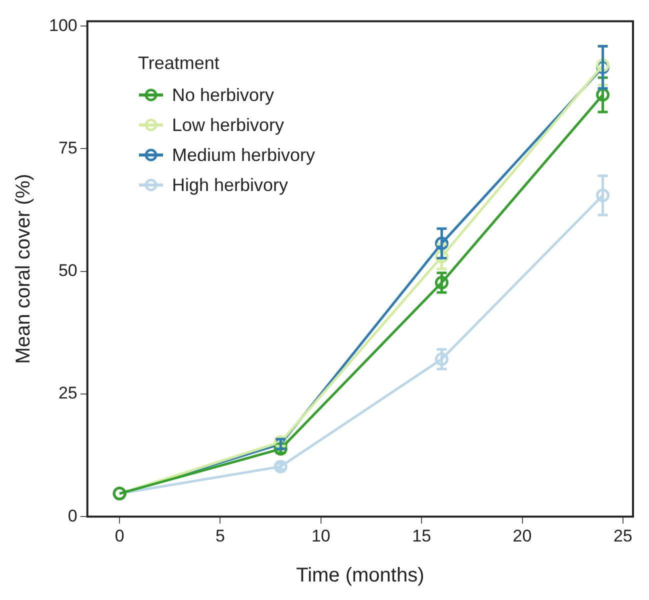 This screenshot has width=649, height=600. I want to click on legend-label: High herbivory, so click(230, 185).